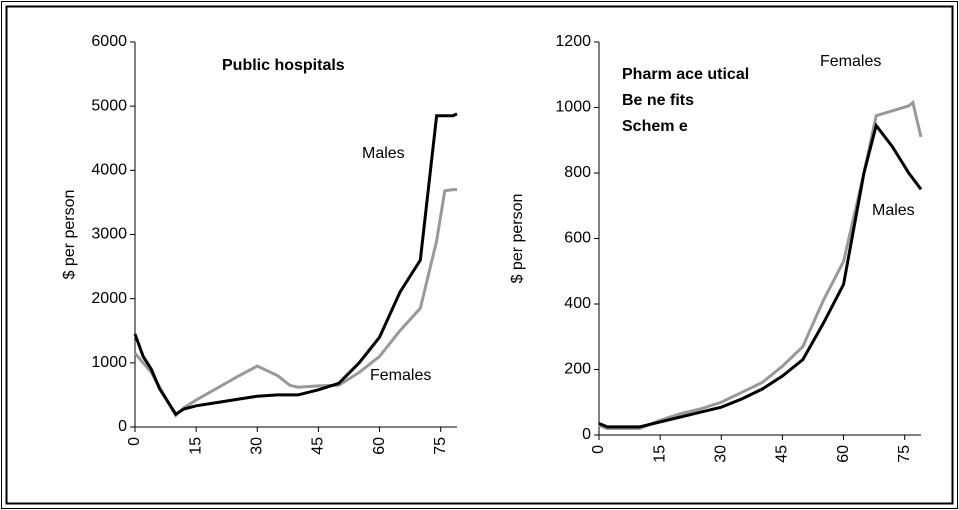 The height and width of the screenshot is (510, 959). What do you see at coordinates (685, 74) in the screenshot?
I see `chart-title: Pharm ace utical` at bounding box center [685, 74].